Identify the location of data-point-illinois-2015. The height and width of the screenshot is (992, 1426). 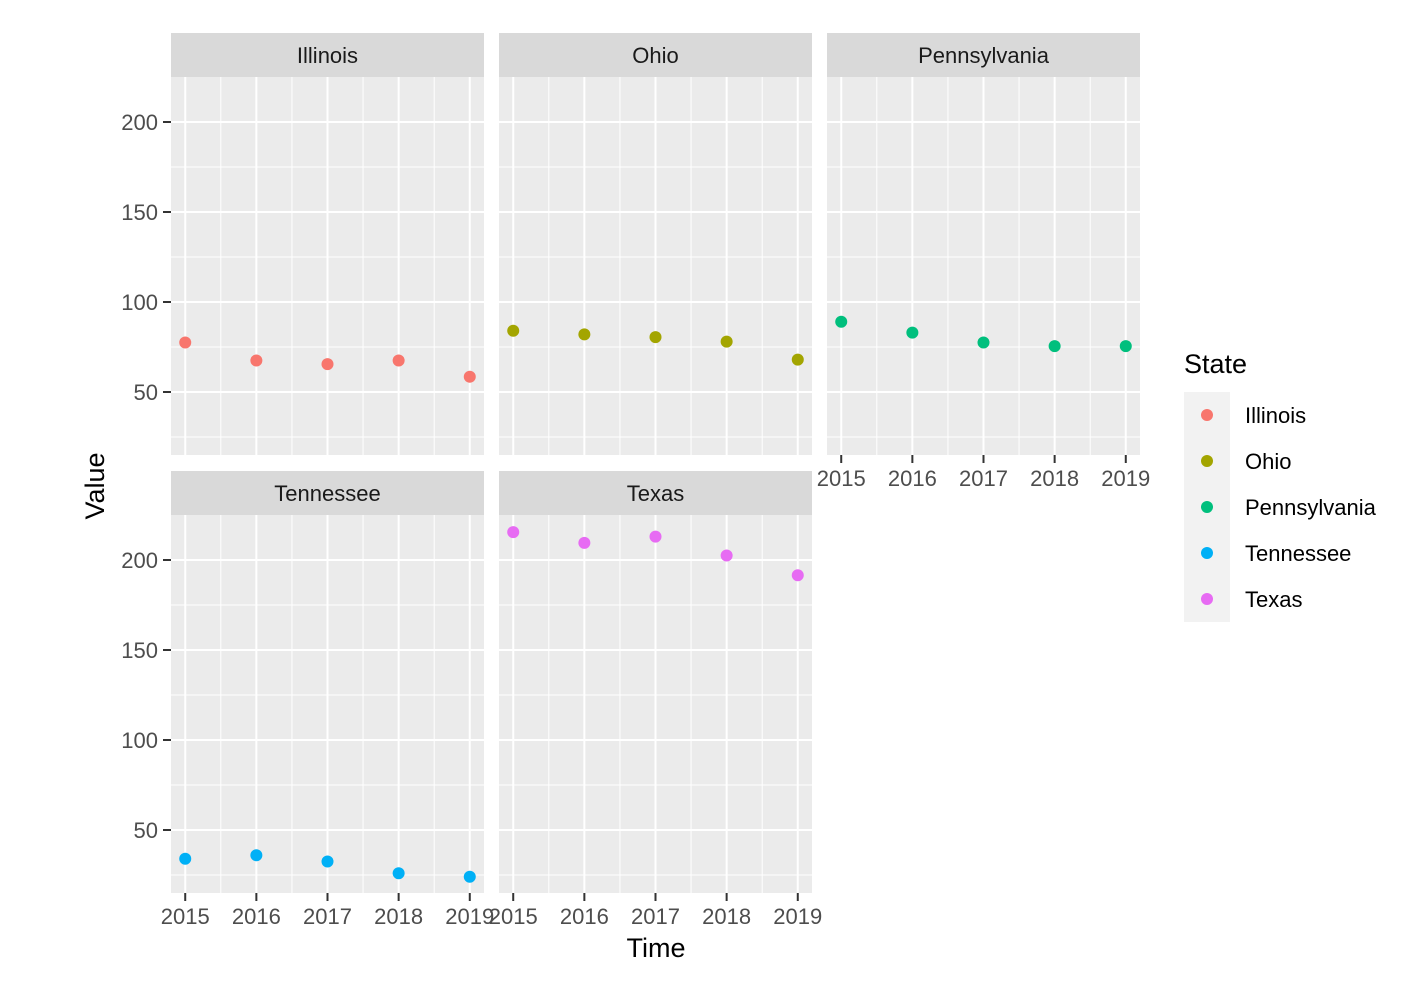
(185, 342).